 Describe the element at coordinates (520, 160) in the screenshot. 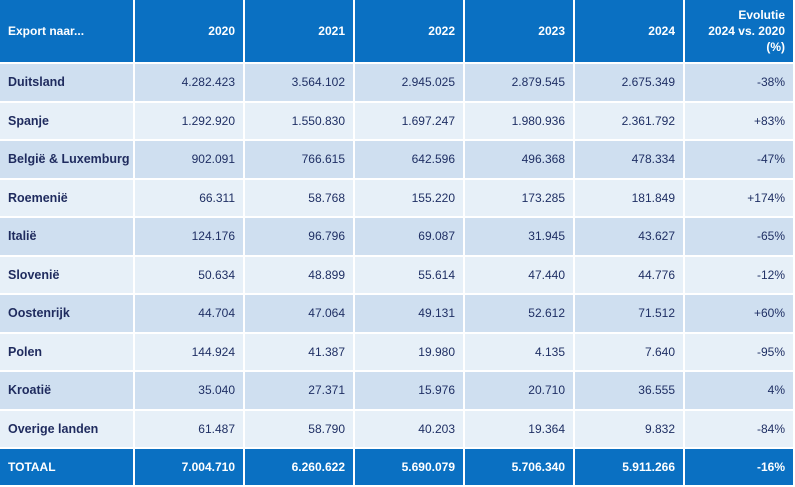

I see `value-cell-2023: 496.368` at that location.